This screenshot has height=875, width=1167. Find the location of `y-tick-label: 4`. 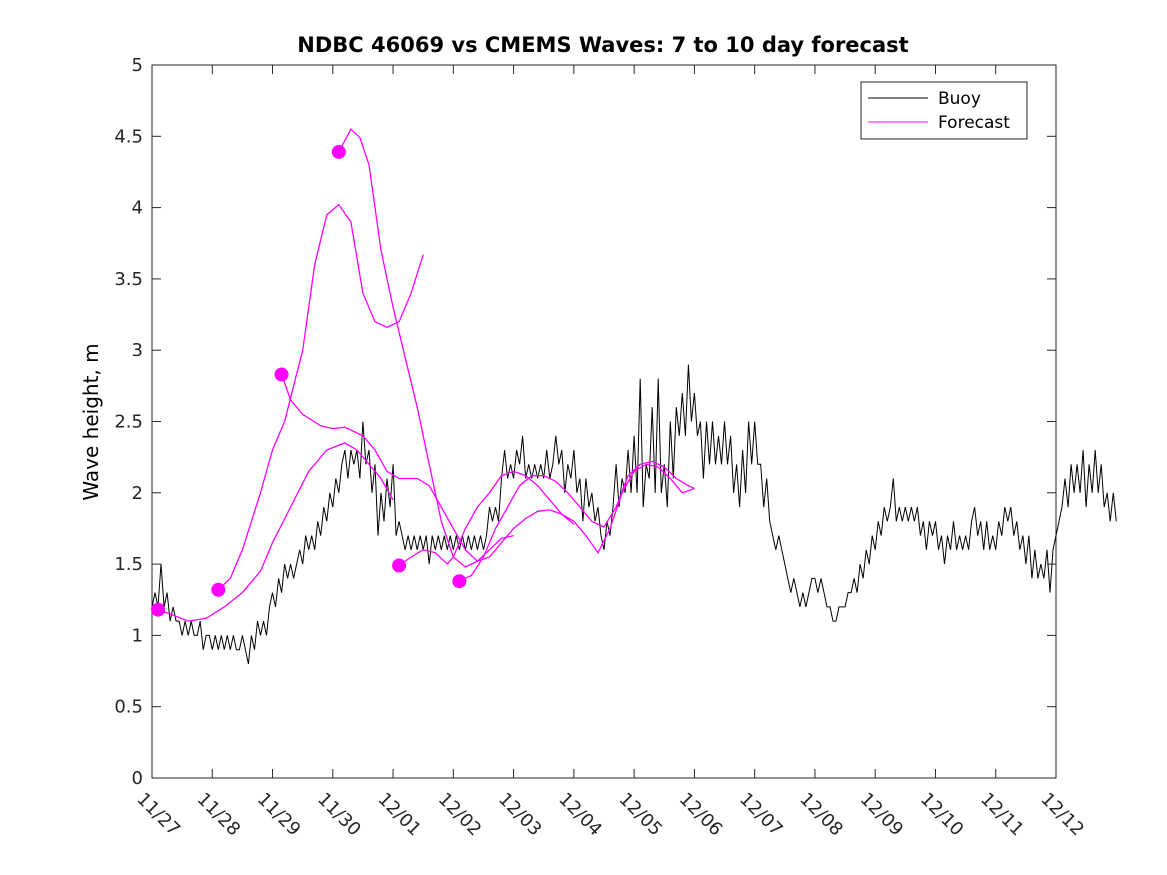

y-tick-label: 4 is located at coordinates (137, 208).